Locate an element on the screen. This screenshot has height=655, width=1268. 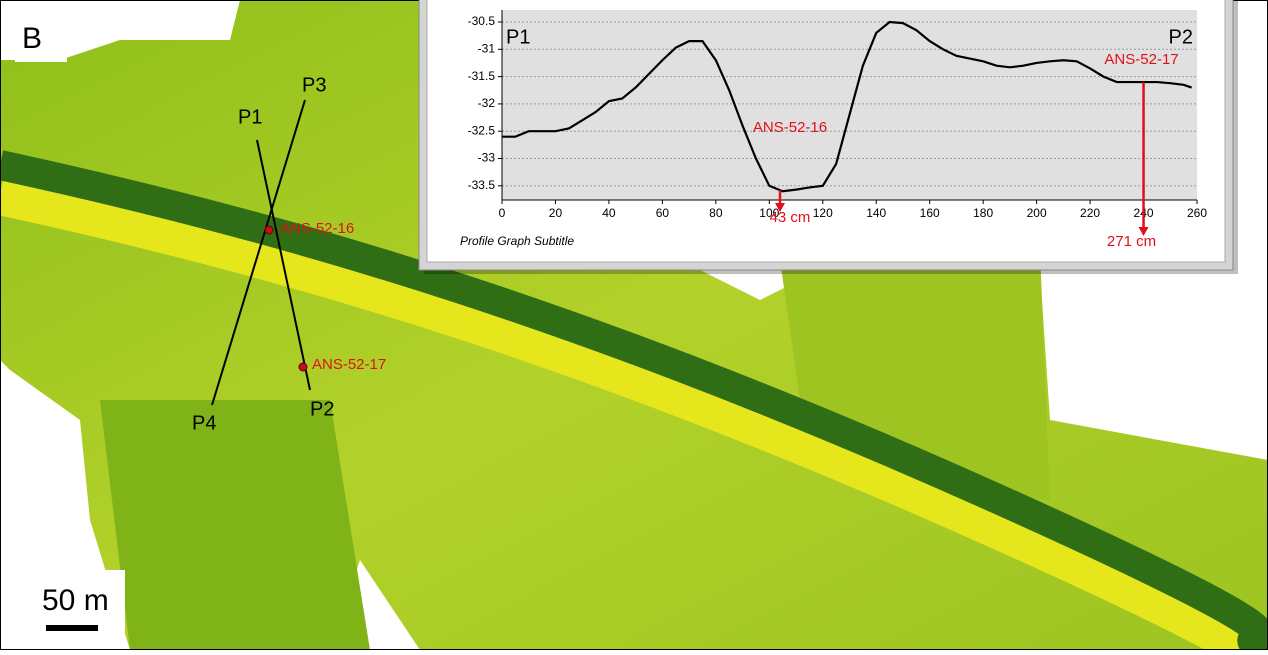
y-tick-label: -31.5 is located at coordinates (482, 76).